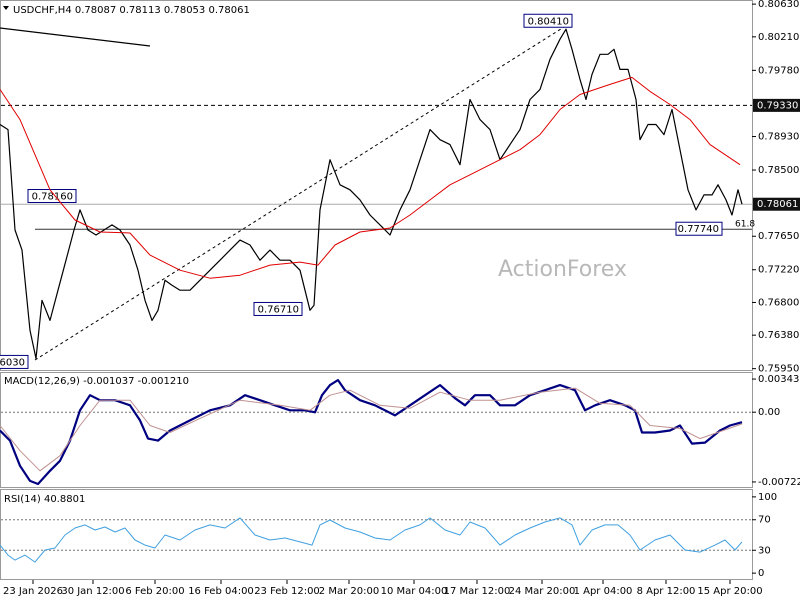 Image resolution: width=800 pixels, height=600 pixels. What do you see at coordinates (778, 270) in the screenshot?
I see `y-tick-label: 0.77220` at bounding box center [778, 270].